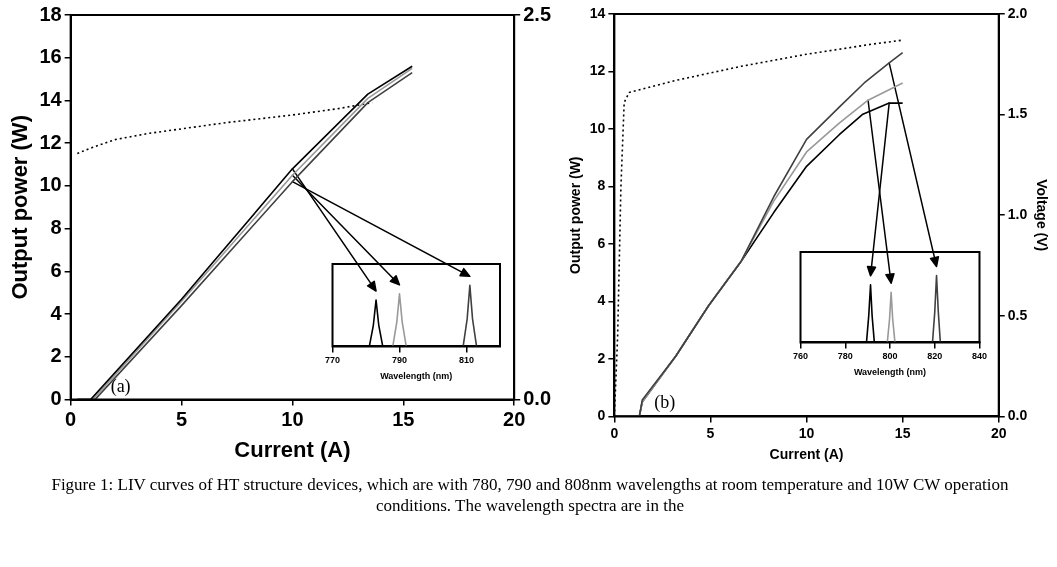 Image resolution: width=1057 pixels, height=567 pixels. I want to click on x-tick-label: 770, so click(332, 360).